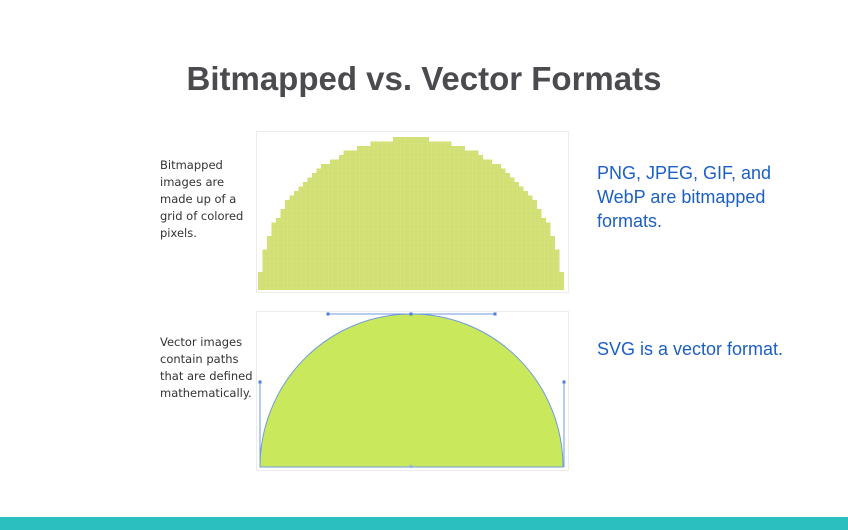 Image resolution: width=848 pixels, height=530 pixels. Describe the element at coordinates (424, 523) in the screenshot. I see `footer-bar` at that location.